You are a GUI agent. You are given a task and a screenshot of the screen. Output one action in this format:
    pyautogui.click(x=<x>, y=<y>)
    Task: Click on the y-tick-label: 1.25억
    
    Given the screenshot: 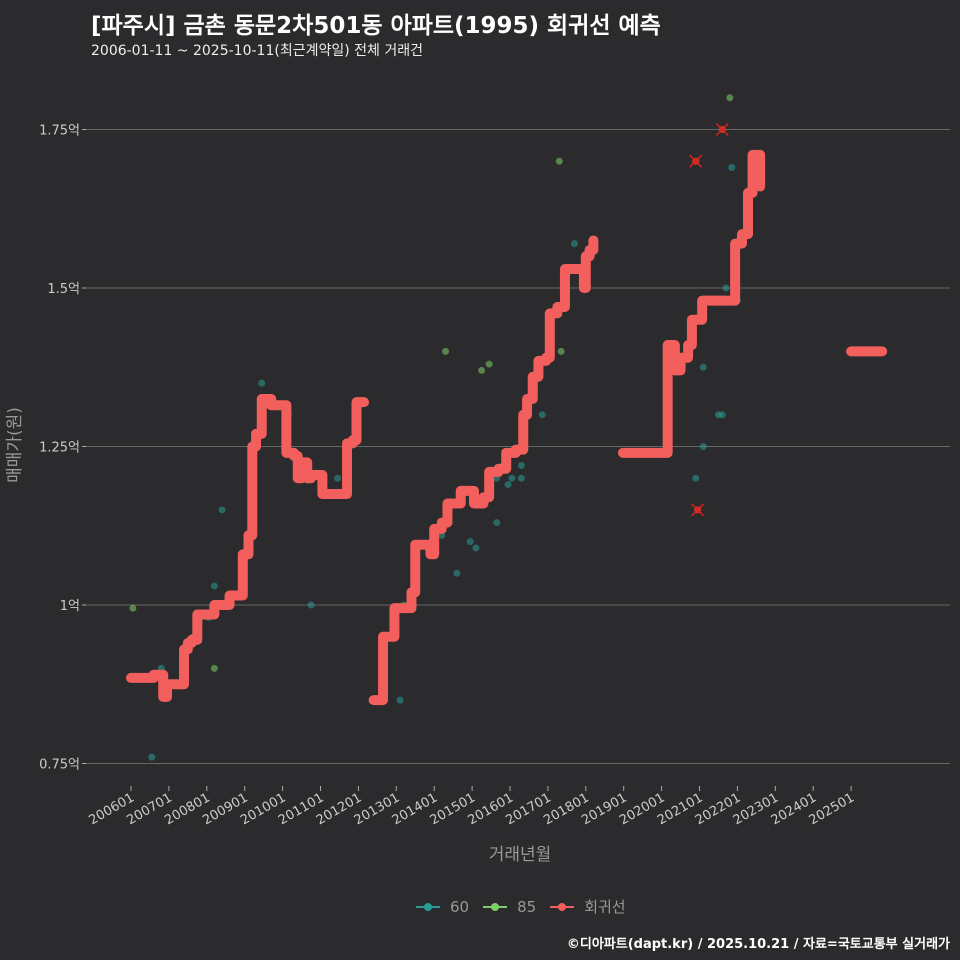 What is the action you would take?
    pyautogui.click(x=59, y=448)
    